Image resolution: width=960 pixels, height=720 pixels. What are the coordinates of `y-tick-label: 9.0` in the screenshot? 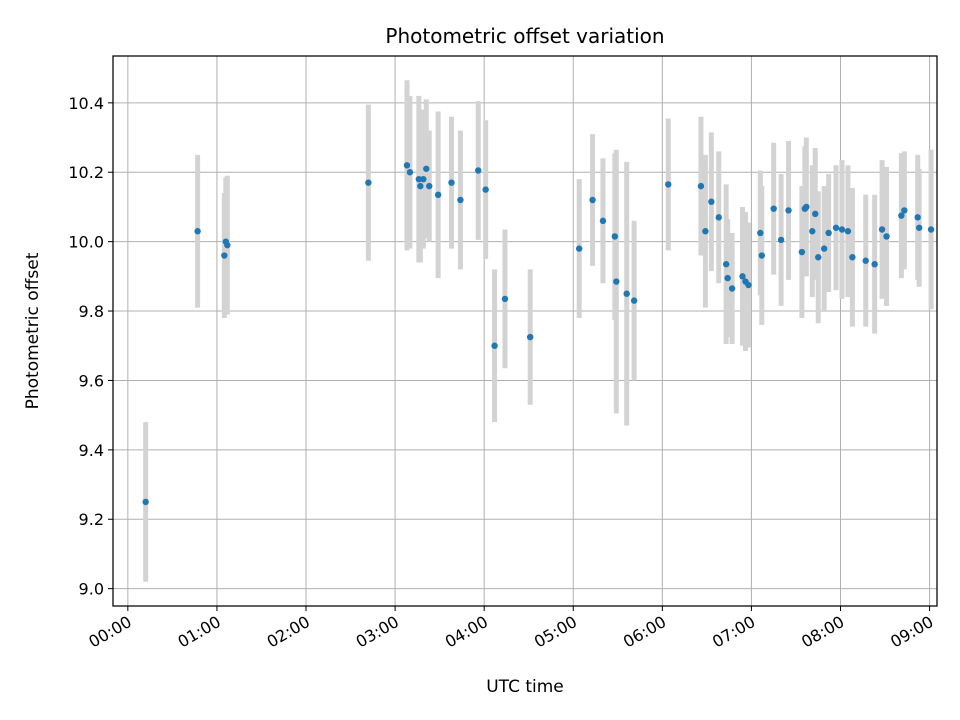 It's located at (91, 589).